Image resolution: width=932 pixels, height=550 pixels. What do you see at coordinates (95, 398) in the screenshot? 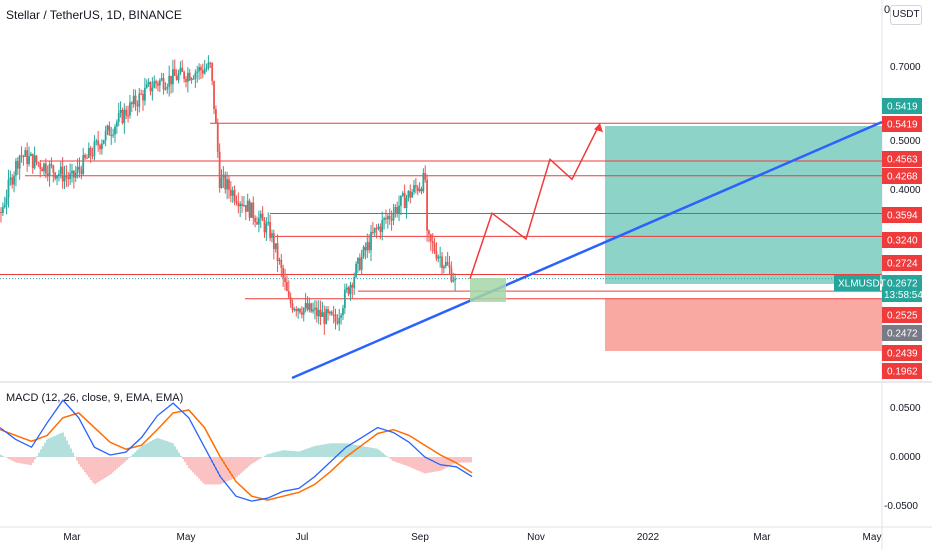
I see `macd-title: MACD (12, 26, close, 9, EMA, EMA)` at bounding box center [95, 398].